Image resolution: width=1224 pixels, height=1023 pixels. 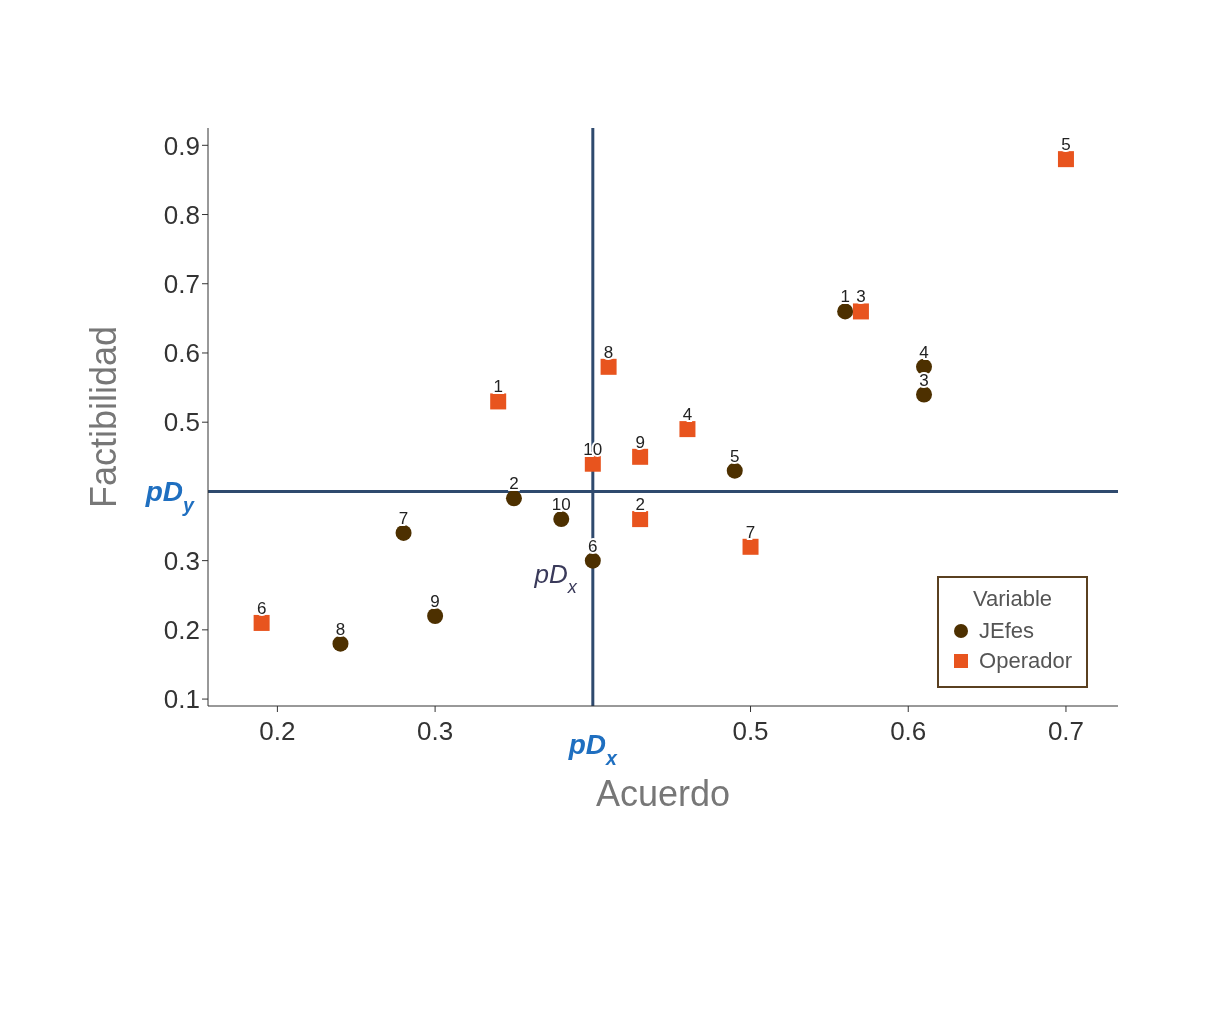 I want to click on y-tick-label: 0.8, so click(x=181, y=214).